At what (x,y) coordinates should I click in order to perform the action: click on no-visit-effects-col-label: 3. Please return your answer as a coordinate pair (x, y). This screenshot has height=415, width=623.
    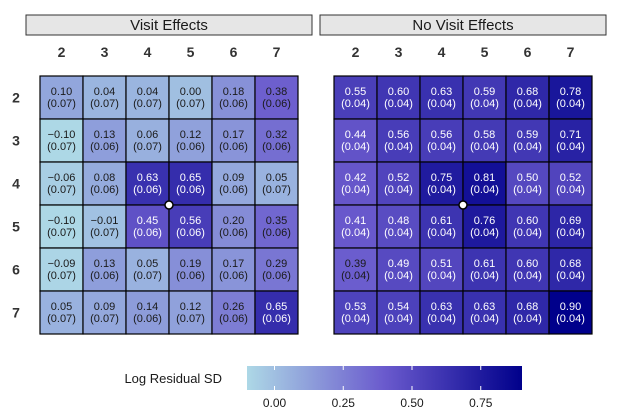
    Looking at the image, I should click on (399, 52).